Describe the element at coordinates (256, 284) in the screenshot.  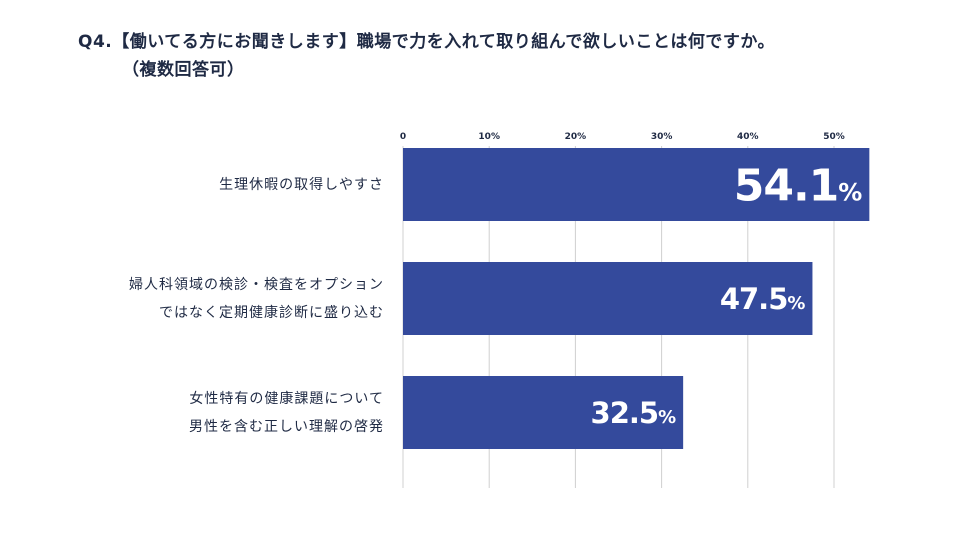
I see `category-label-line: 婦人科領域の検診・検査をオプション` at that location.